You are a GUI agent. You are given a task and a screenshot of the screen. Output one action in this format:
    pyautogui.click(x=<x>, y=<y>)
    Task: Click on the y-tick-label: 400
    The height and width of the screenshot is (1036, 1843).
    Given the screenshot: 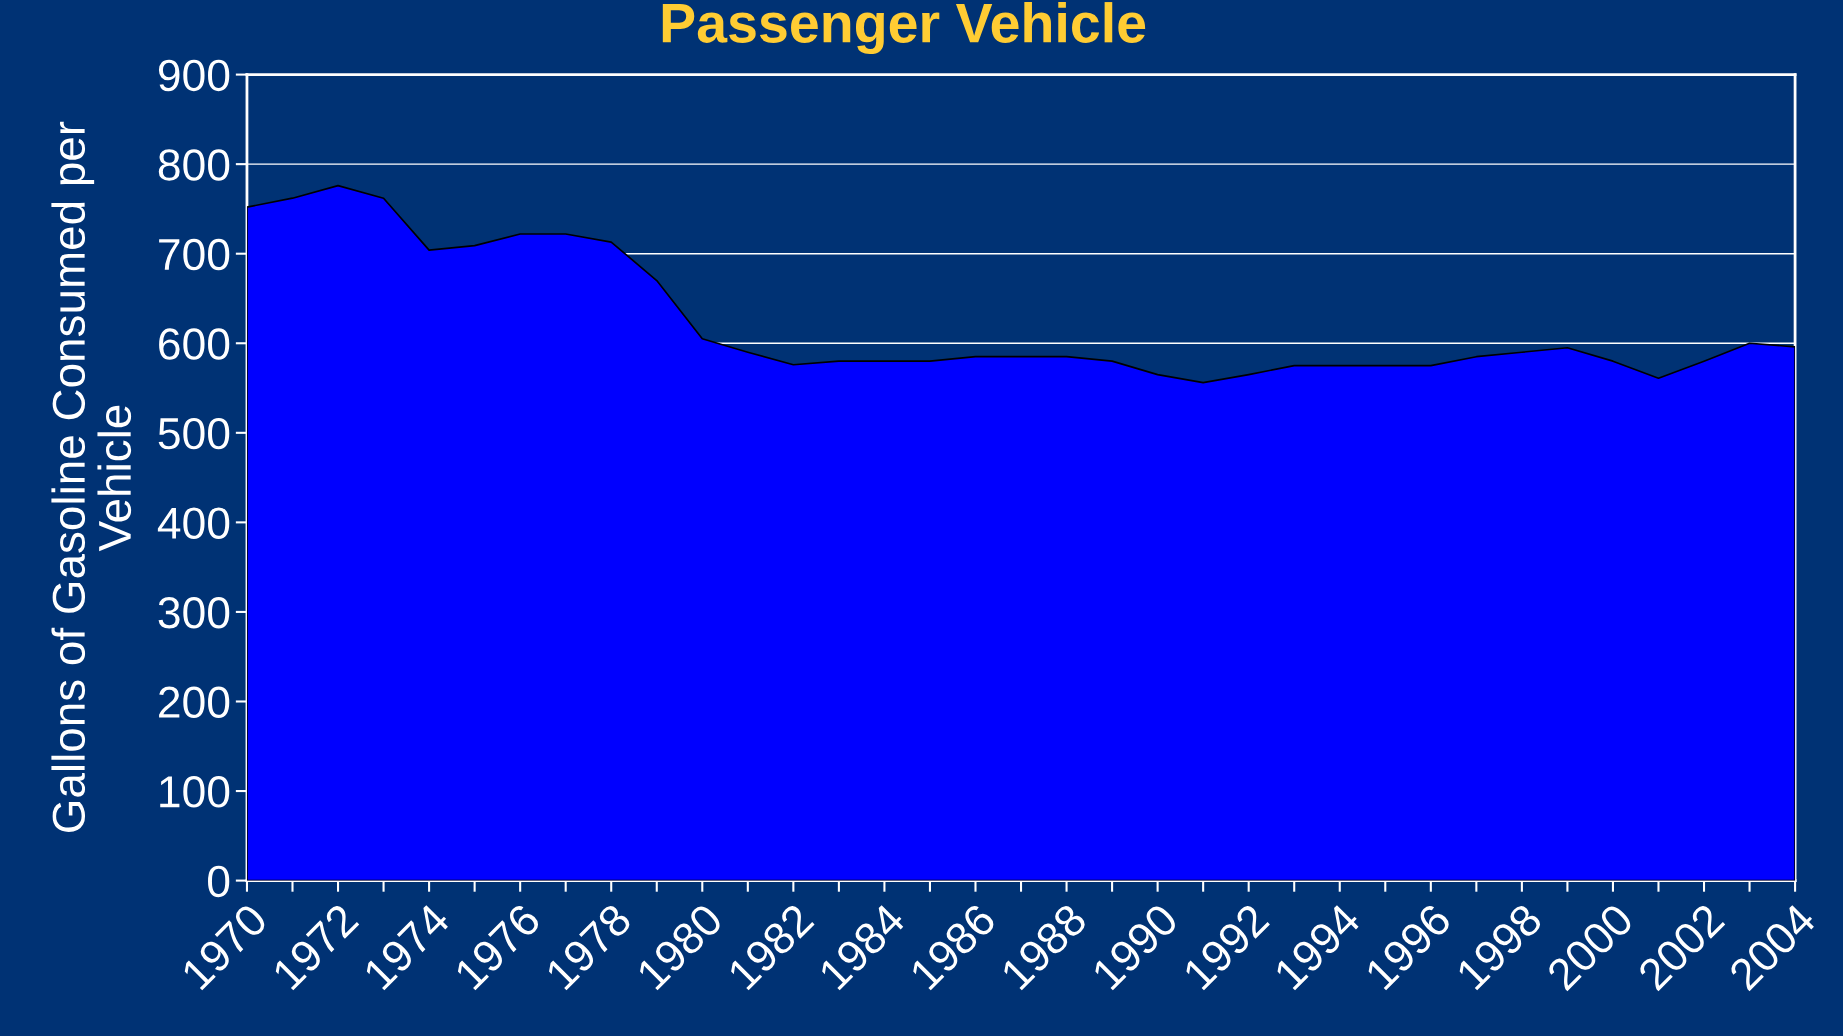 What is the action you would take?
    pyautogui.click(x=193, y=523)
    